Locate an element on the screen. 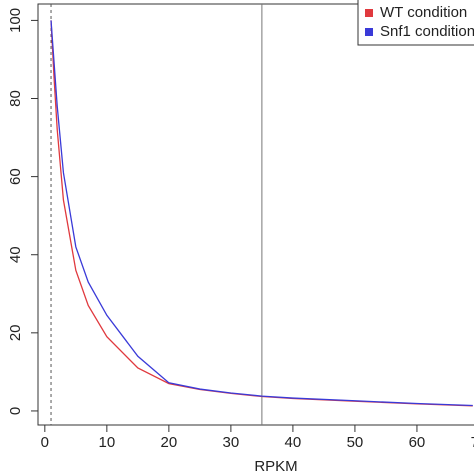 The width and height of the screenshot is (474, 474). x-tick-label: 0 is located at coordinates (45, 442).